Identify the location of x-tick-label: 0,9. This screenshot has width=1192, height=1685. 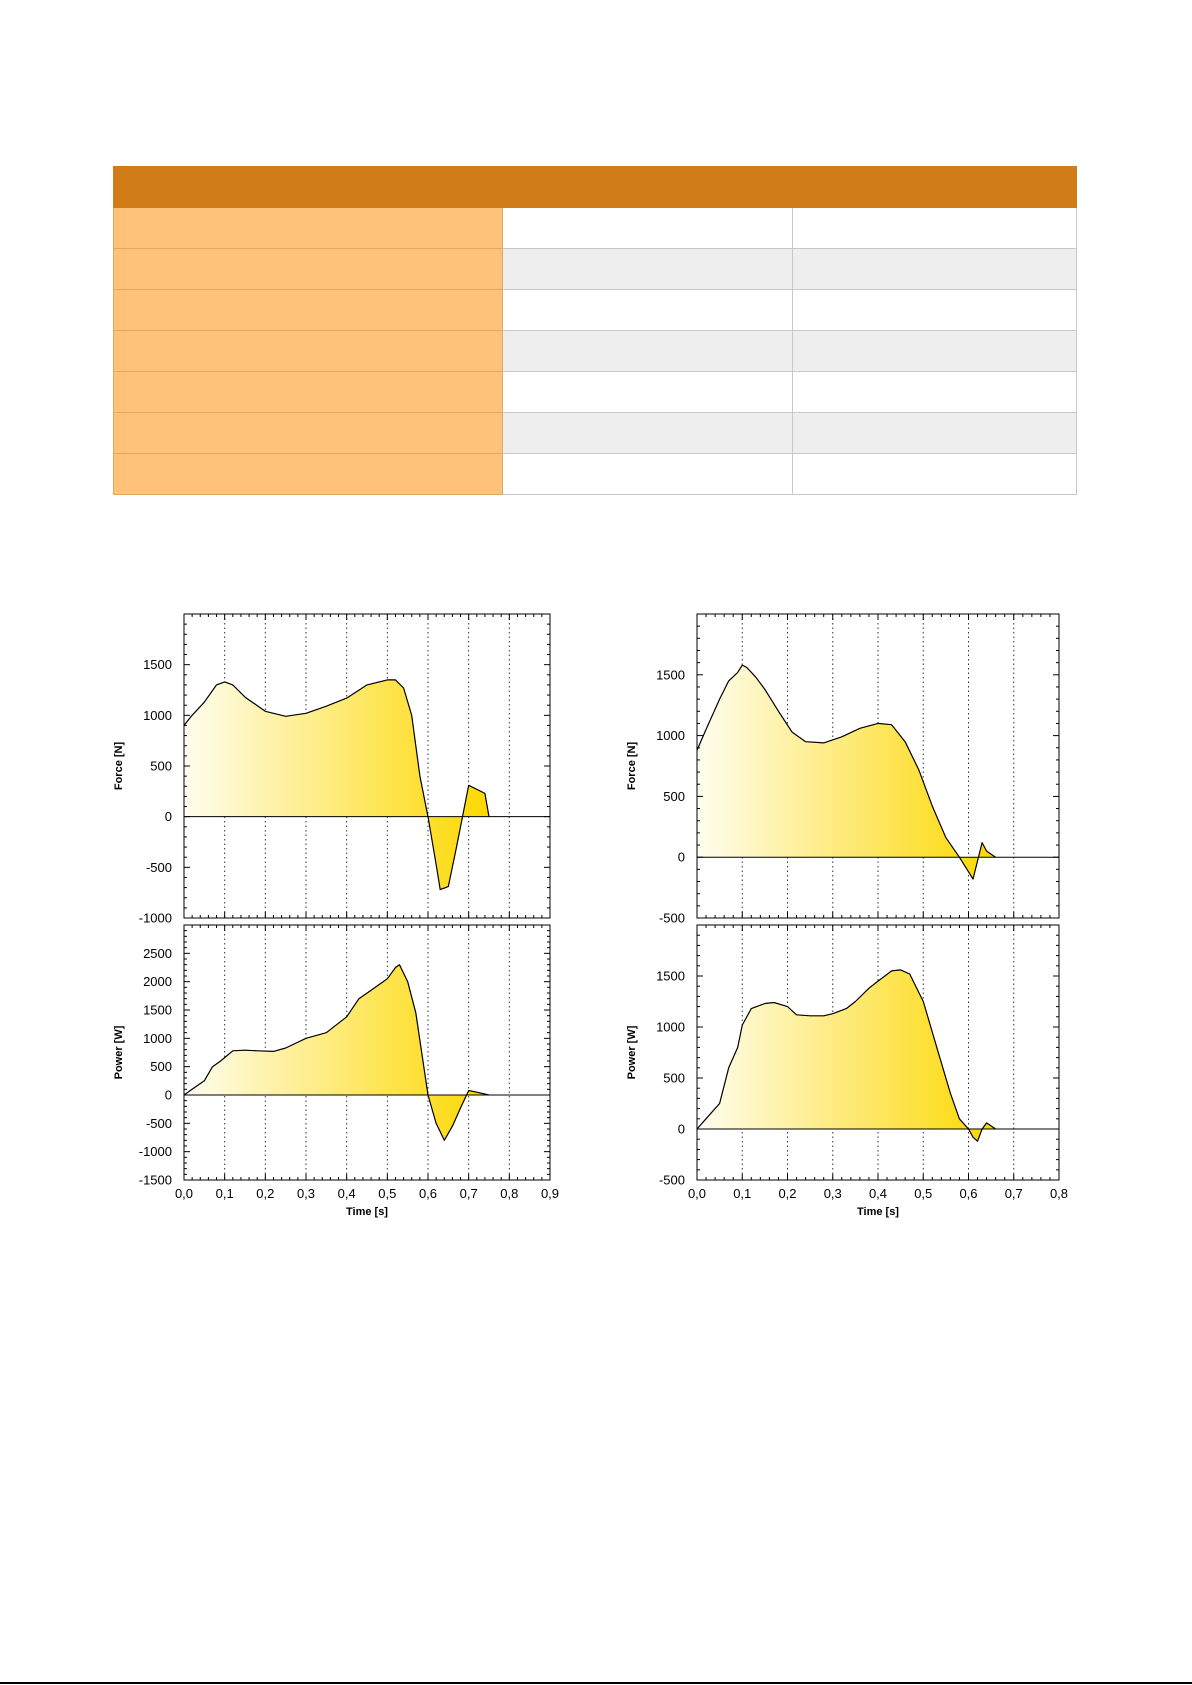
(550, 1193).